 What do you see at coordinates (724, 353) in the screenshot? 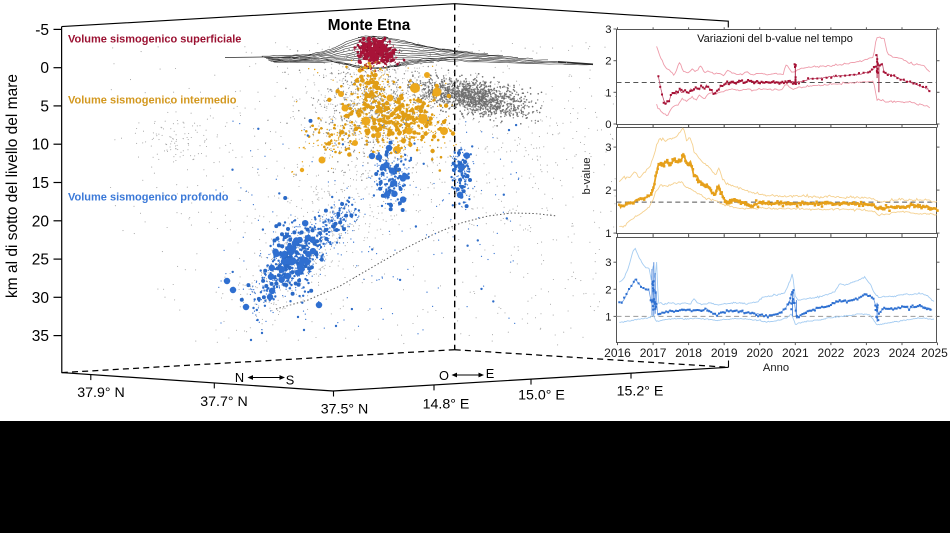
I see `svg-text: 2019` at bounding box center [724, 353].